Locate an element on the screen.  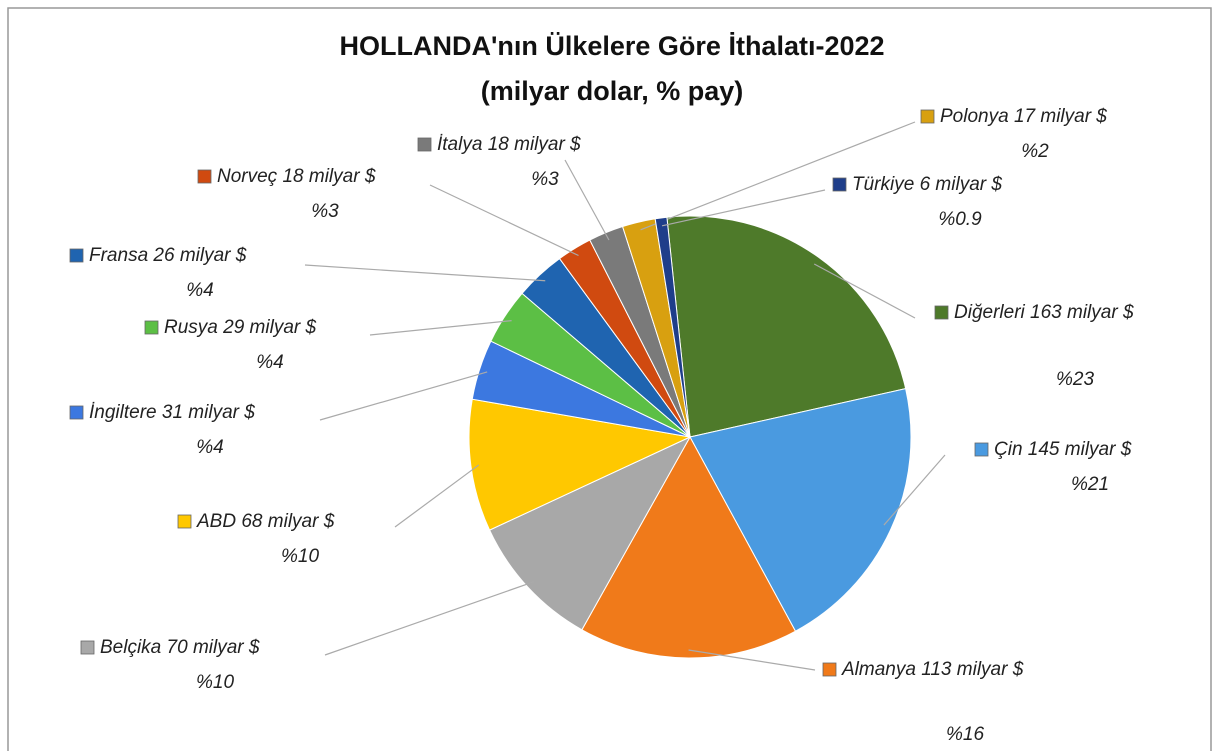
data-label: Belçika 70 milyar $ is located at coordinates (180, 647).